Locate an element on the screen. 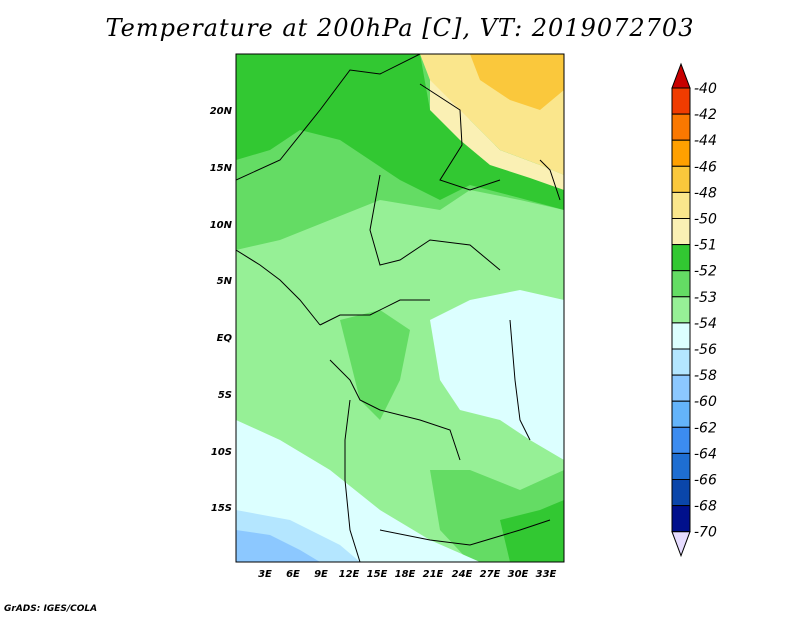  colorbar-tick-label: -48 is located at coordinates (705, 193).